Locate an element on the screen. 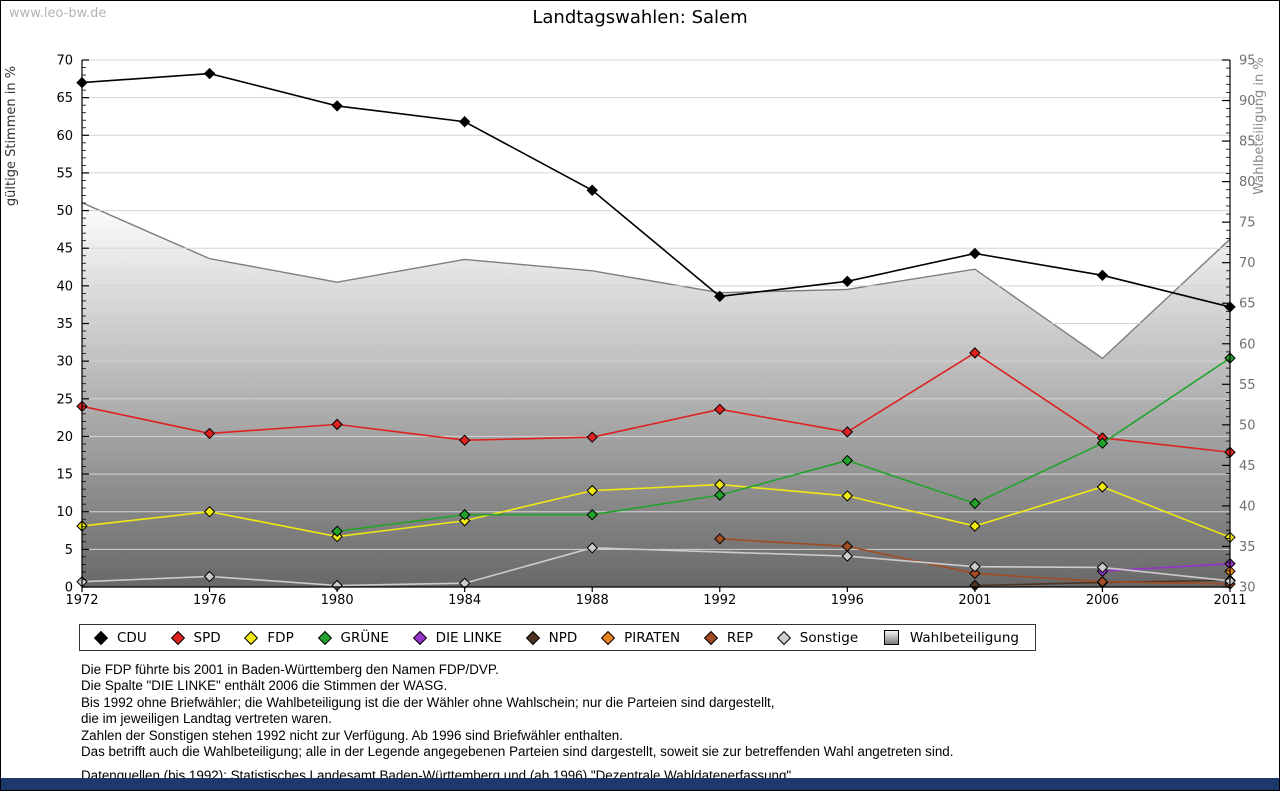  point-sonstige-1988 is located at coordinates (592, 548).